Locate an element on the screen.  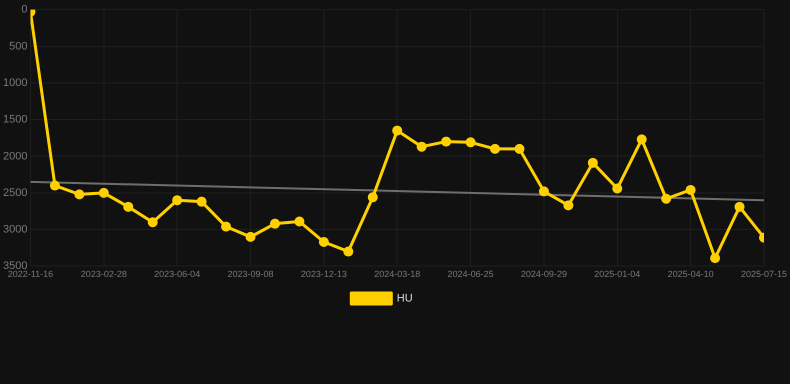
x-tick-label: 2023-12-13 is located at coordinates (323, 274).